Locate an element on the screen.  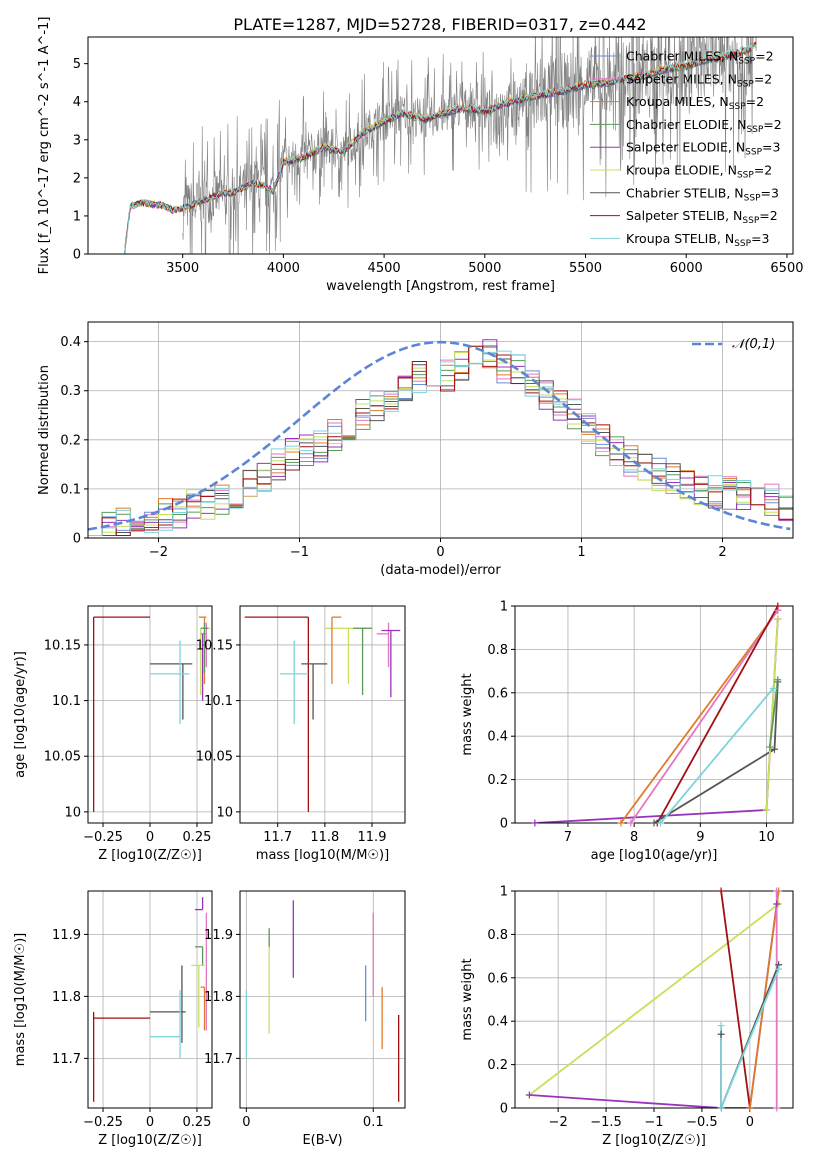
histogram-kroupa-stelib is located at coordinates (440, 444).